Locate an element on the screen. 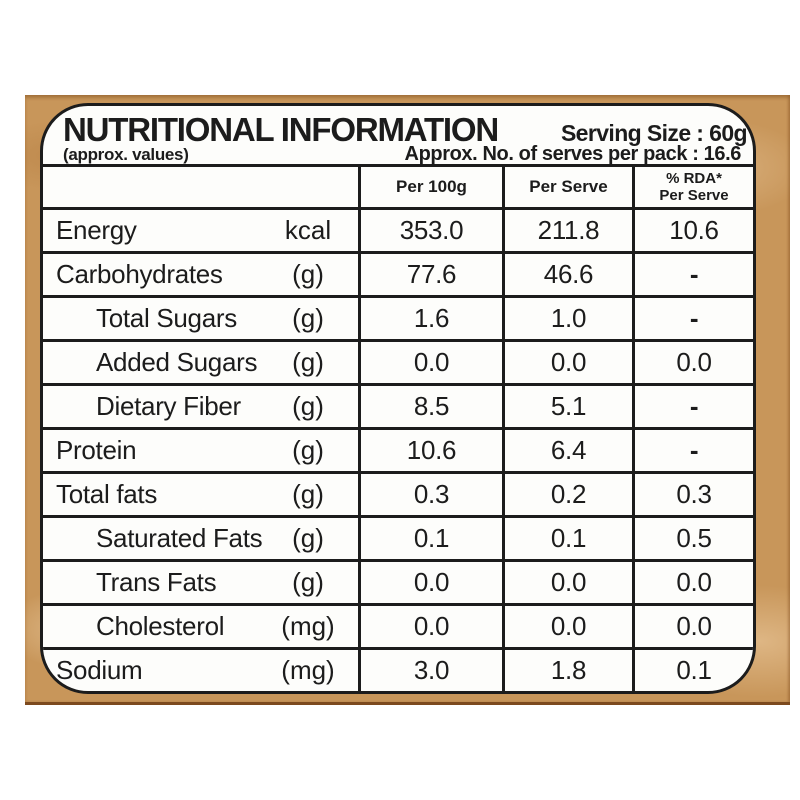  nutrient-name: Cholesterol is located at coordinates (160, 626).